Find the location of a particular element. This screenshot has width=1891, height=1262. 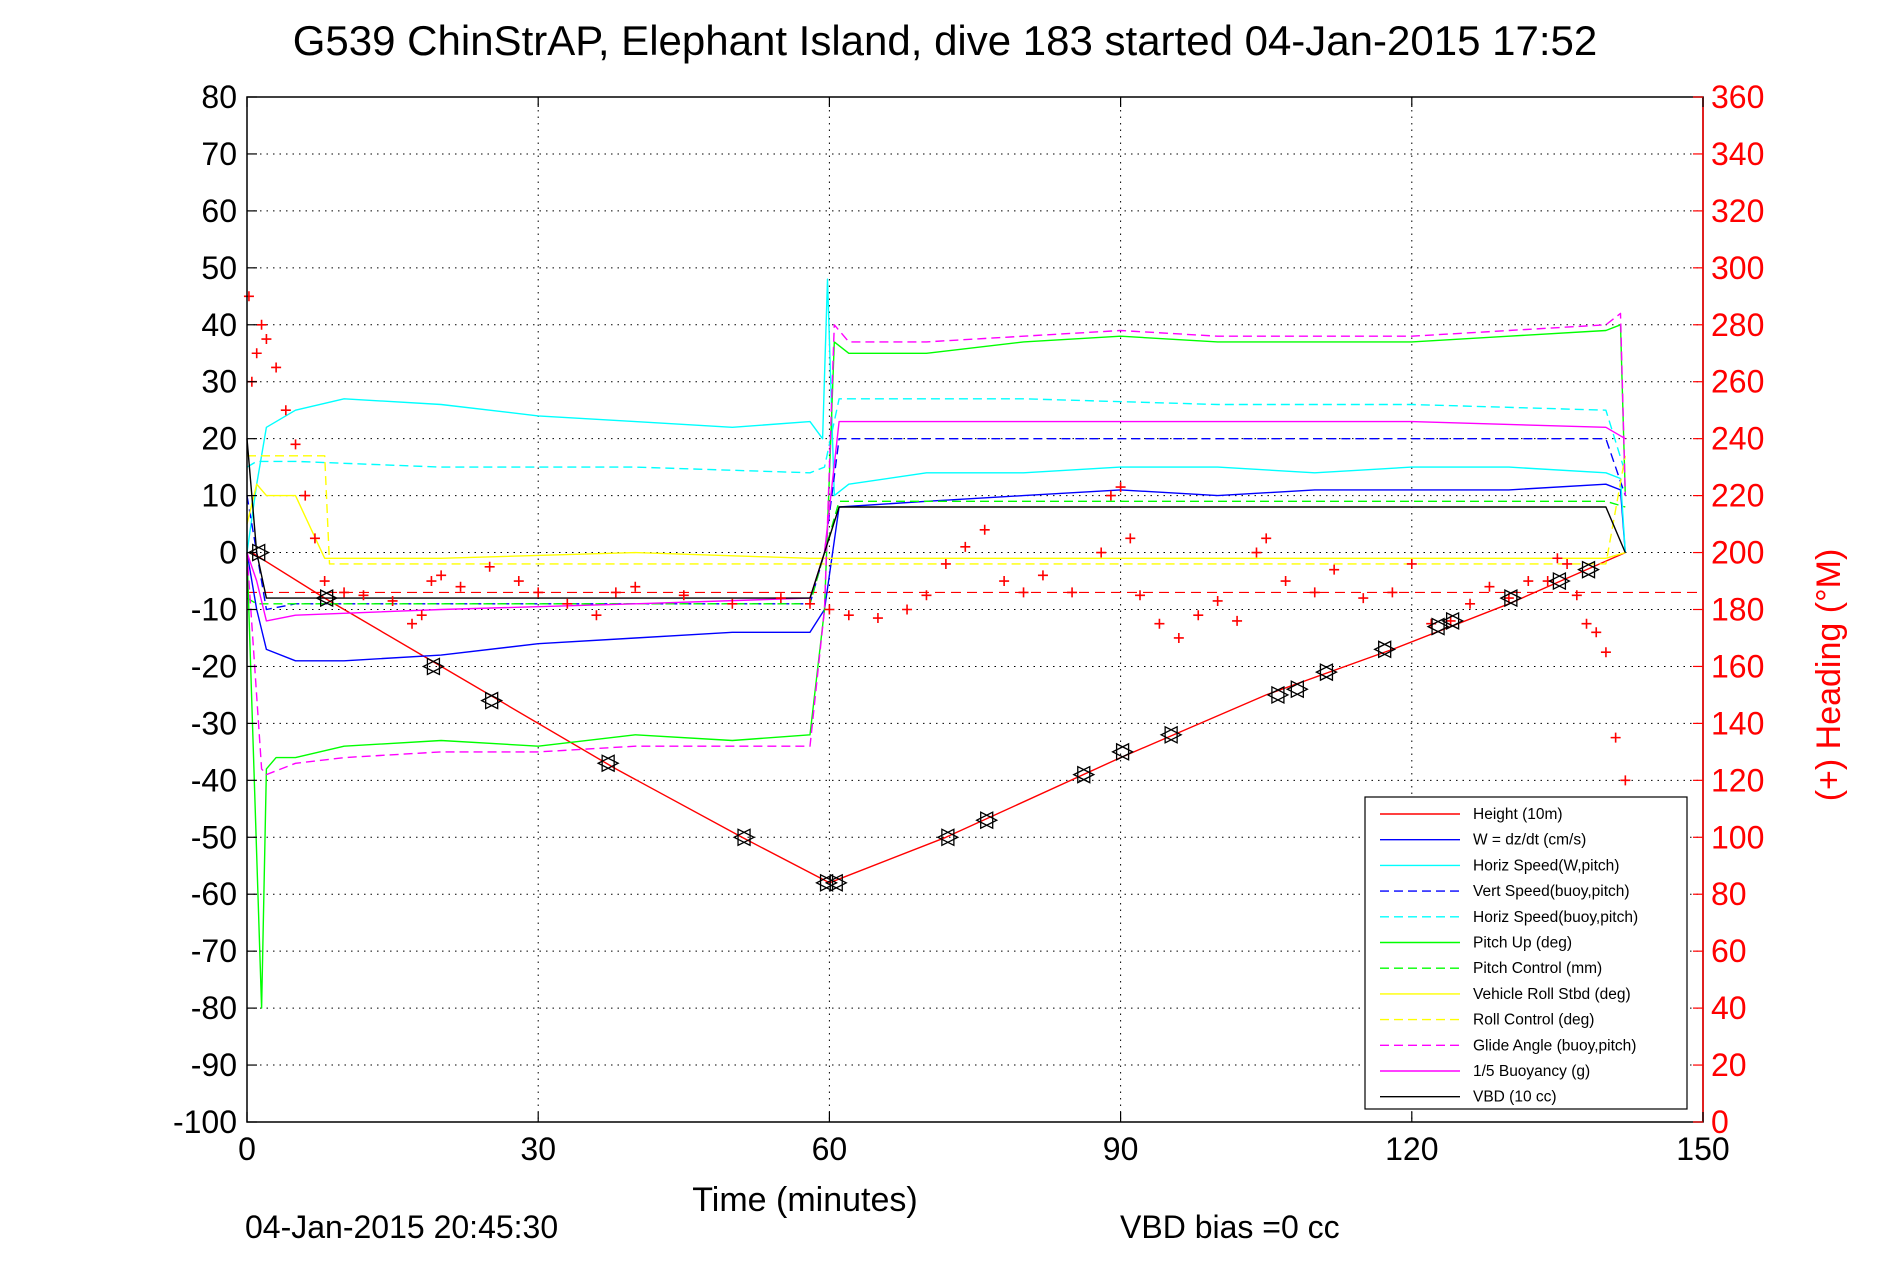

legend-label: VBD (10 cc) is located at coordinates (1515, 1097).